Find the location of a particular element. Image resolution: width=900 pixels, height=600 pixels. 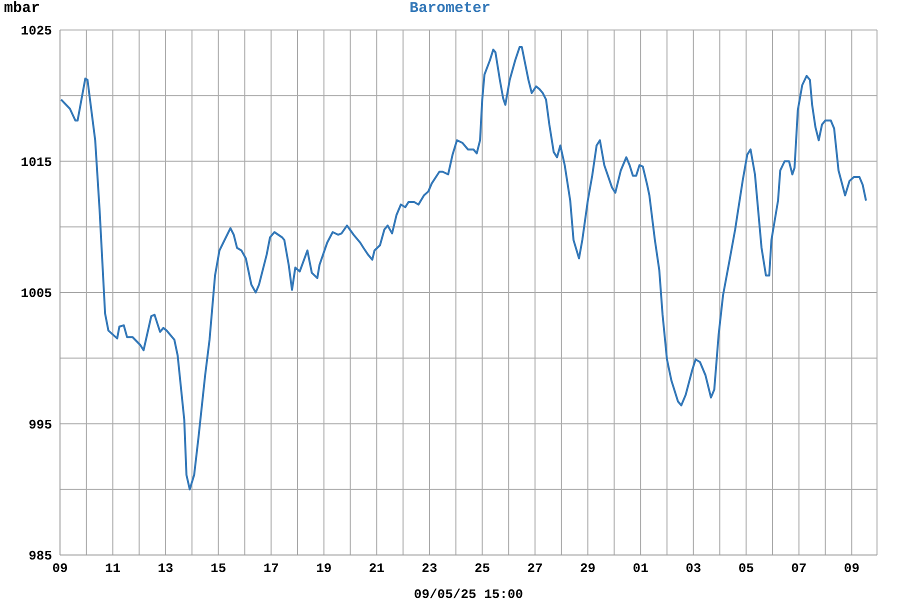

x-tick-label: 03 is located at coordinates (694, 568).